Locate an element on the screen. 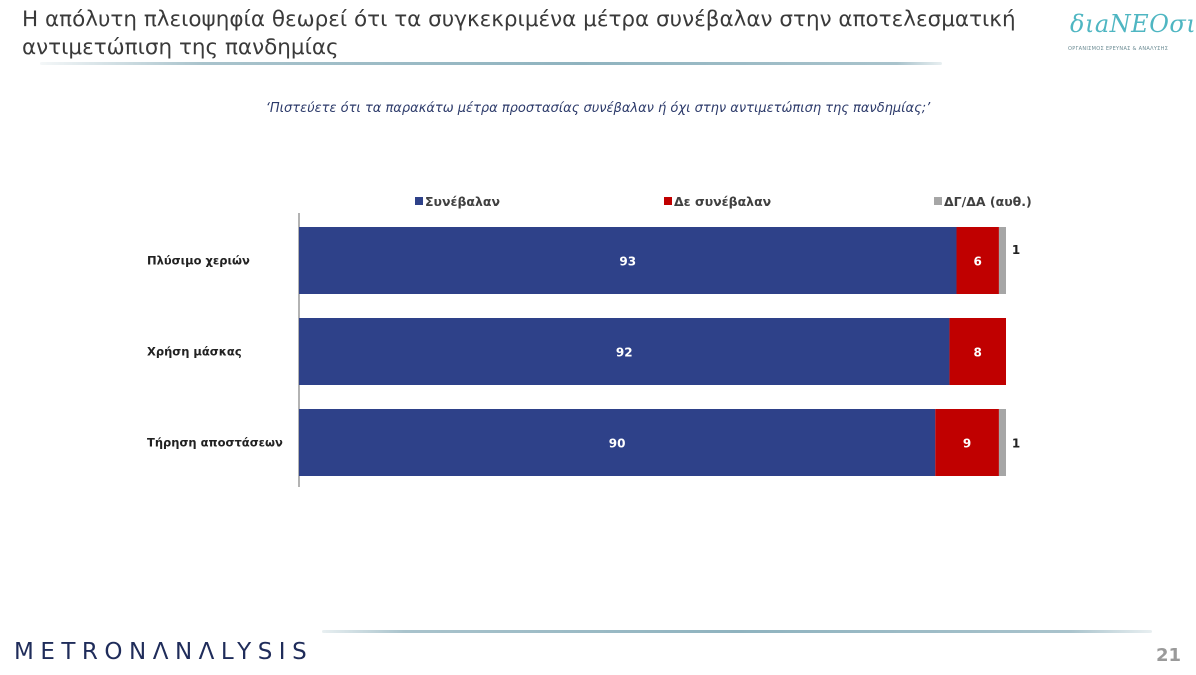  data-label-0-2: 90 is located at coordinates (617, 444).